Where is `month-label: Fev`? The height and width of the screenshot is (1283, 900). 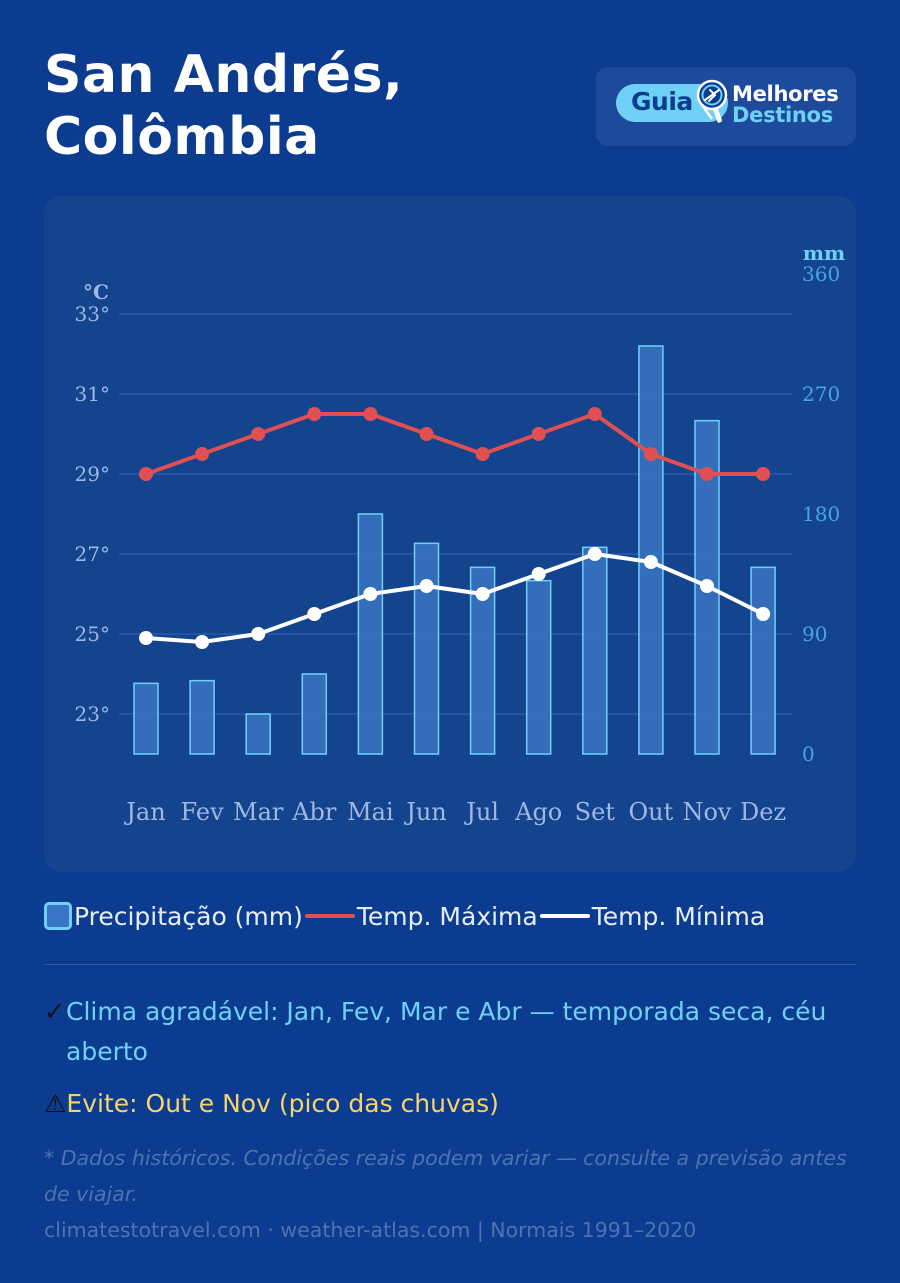 month-label: Fev is located at coordinates (203, 812).